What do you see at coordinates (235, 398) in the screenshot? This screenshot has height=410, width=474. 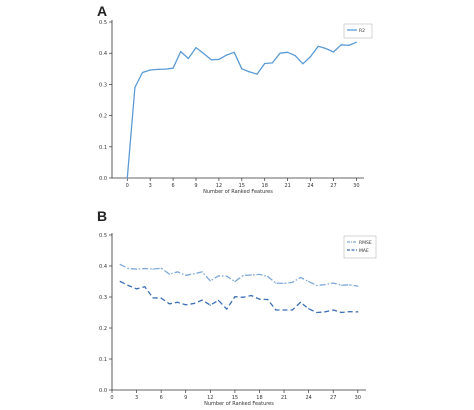 I see `chart-b-x-tick-label: 15` at bounding box center [235, 398].